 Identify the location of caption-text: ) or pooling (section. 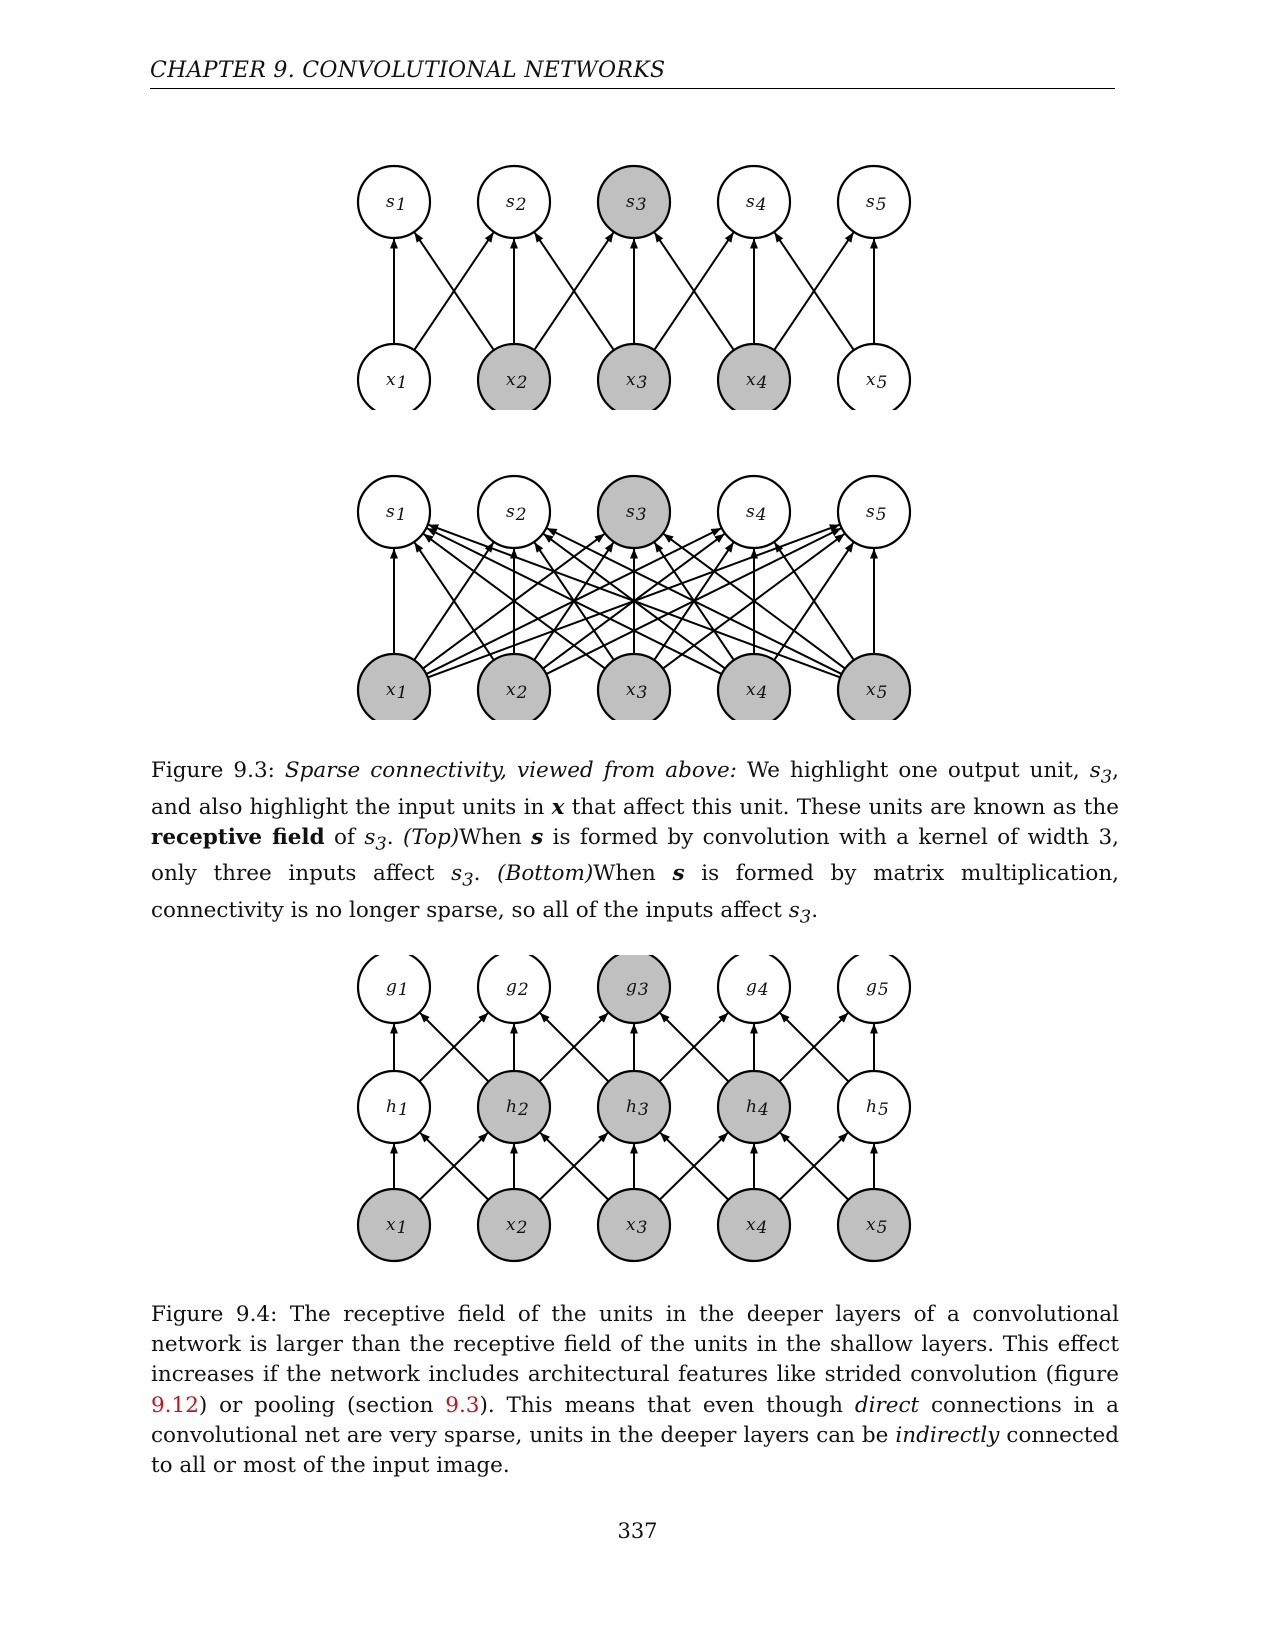
(322, 1405).